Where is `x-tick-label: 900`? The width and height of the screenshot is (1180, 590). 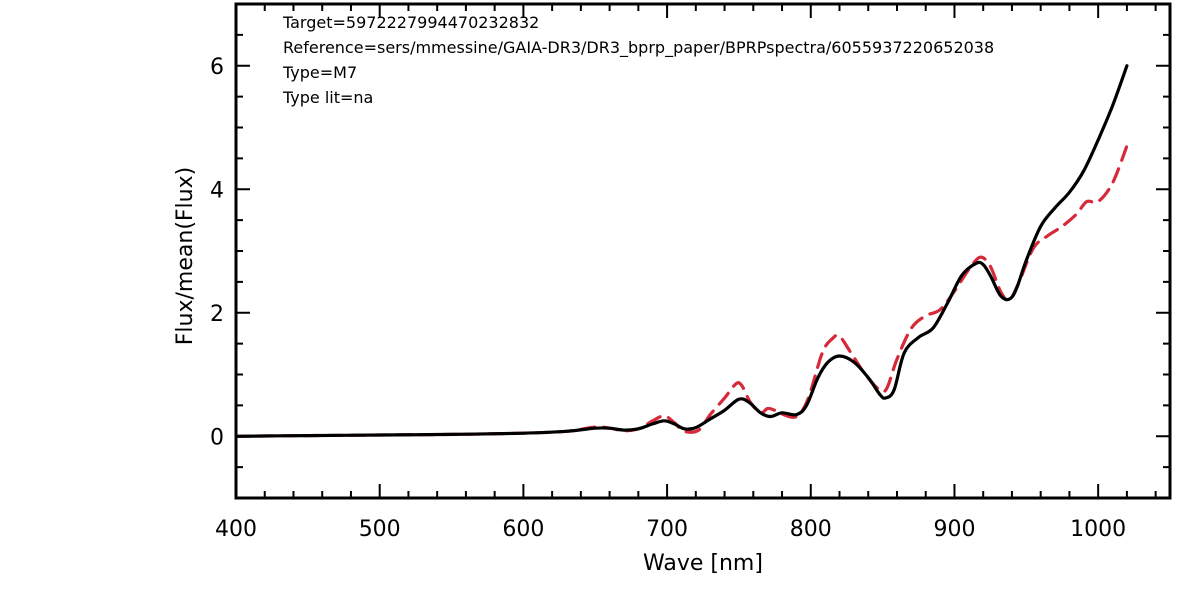 x-tick-label: 900 is located at coordinates (954, 529).